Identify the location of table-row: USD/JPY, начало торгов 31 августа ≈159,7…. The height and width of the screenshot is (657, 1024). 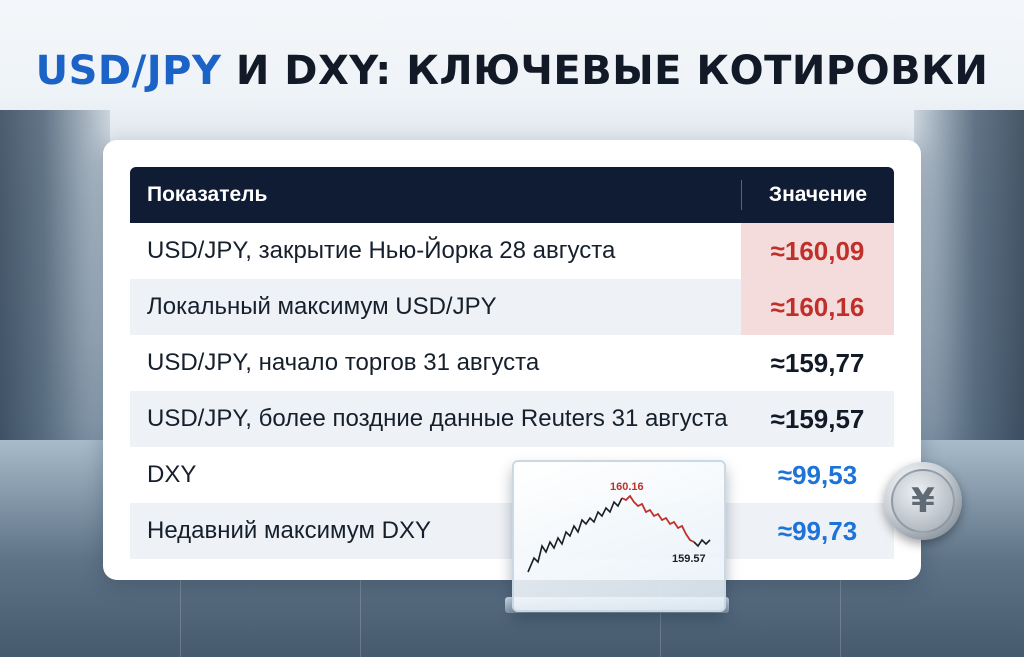
(512, 363).